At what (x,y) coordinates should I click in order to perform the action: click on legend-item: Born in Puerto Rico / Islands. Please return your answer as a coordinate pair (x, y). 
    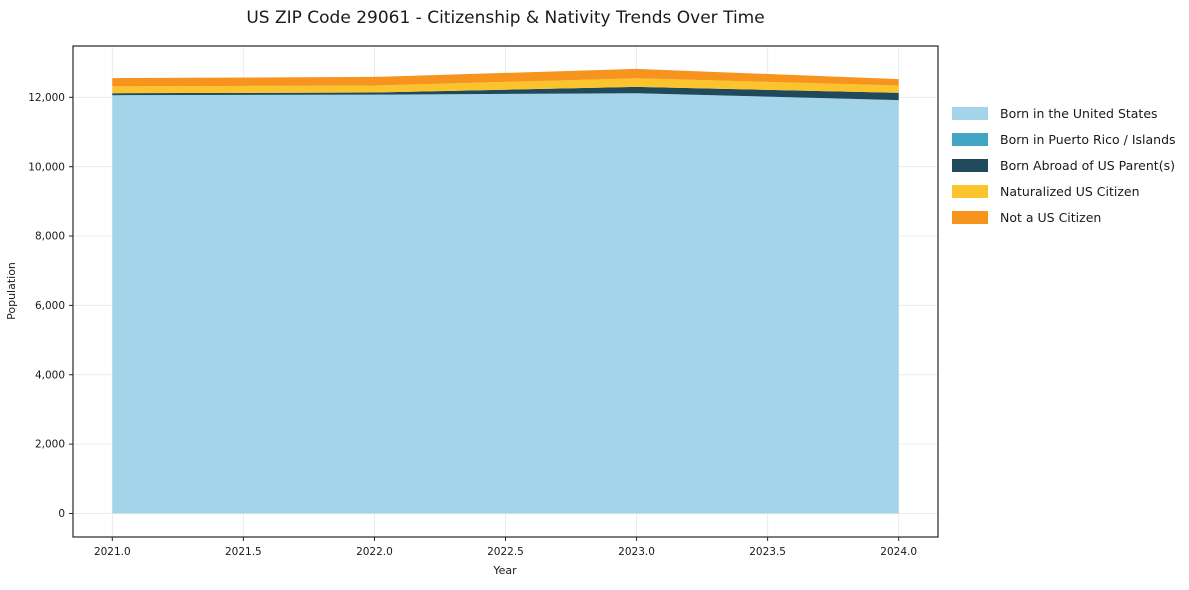
    Looking at the image, I should click on (1064, 140).